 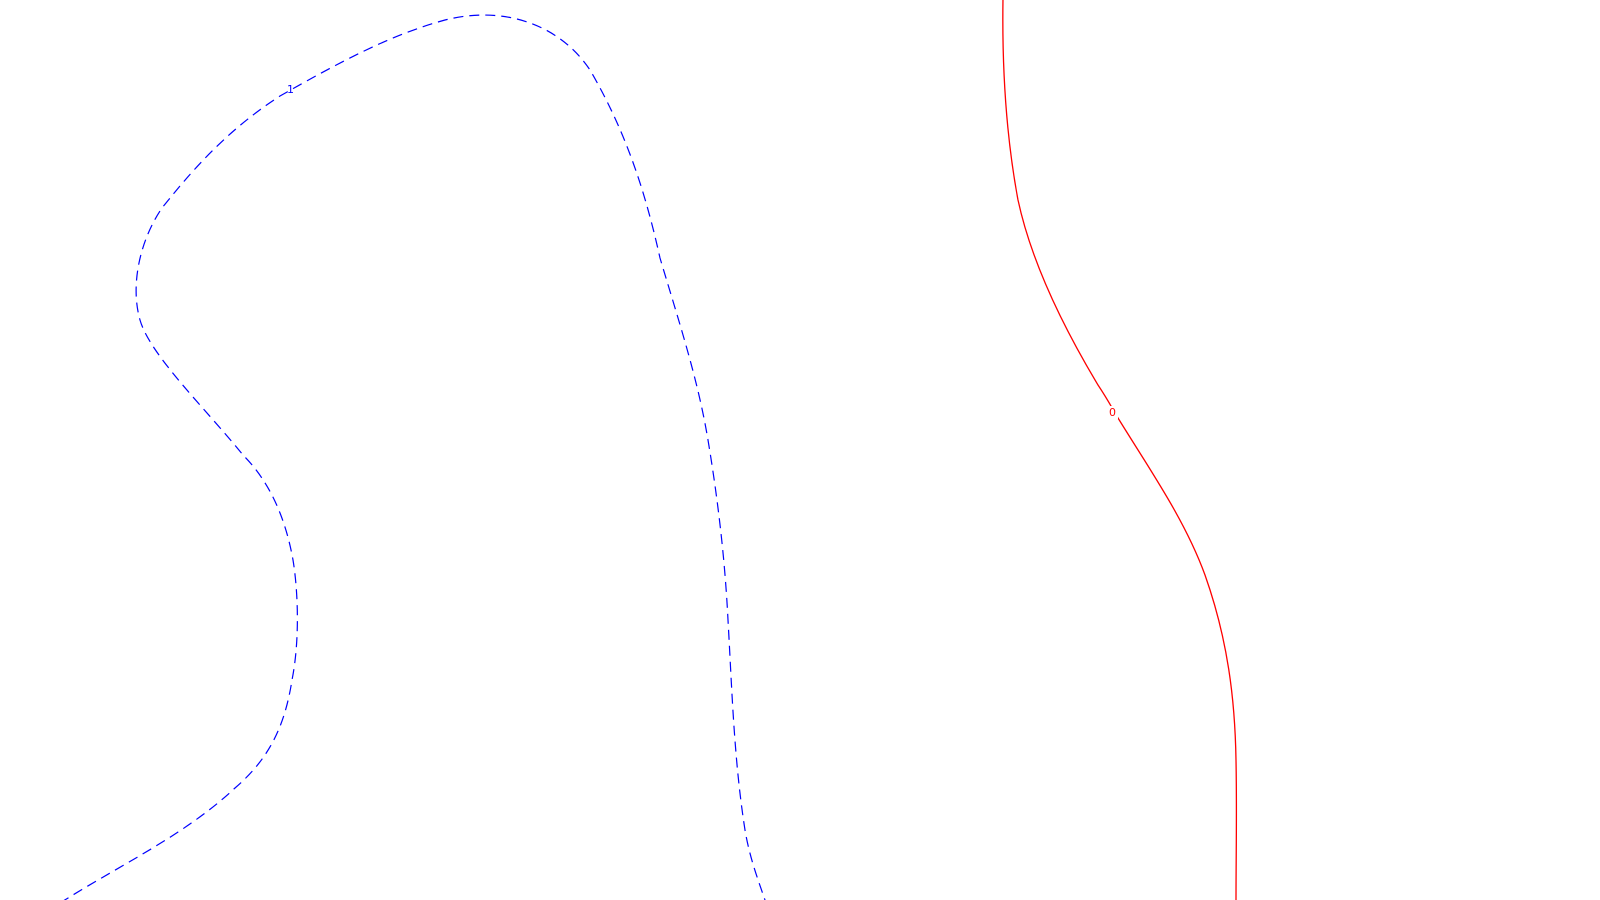 I want to click on contour-label-1: 1, so click(x=290, y=89).